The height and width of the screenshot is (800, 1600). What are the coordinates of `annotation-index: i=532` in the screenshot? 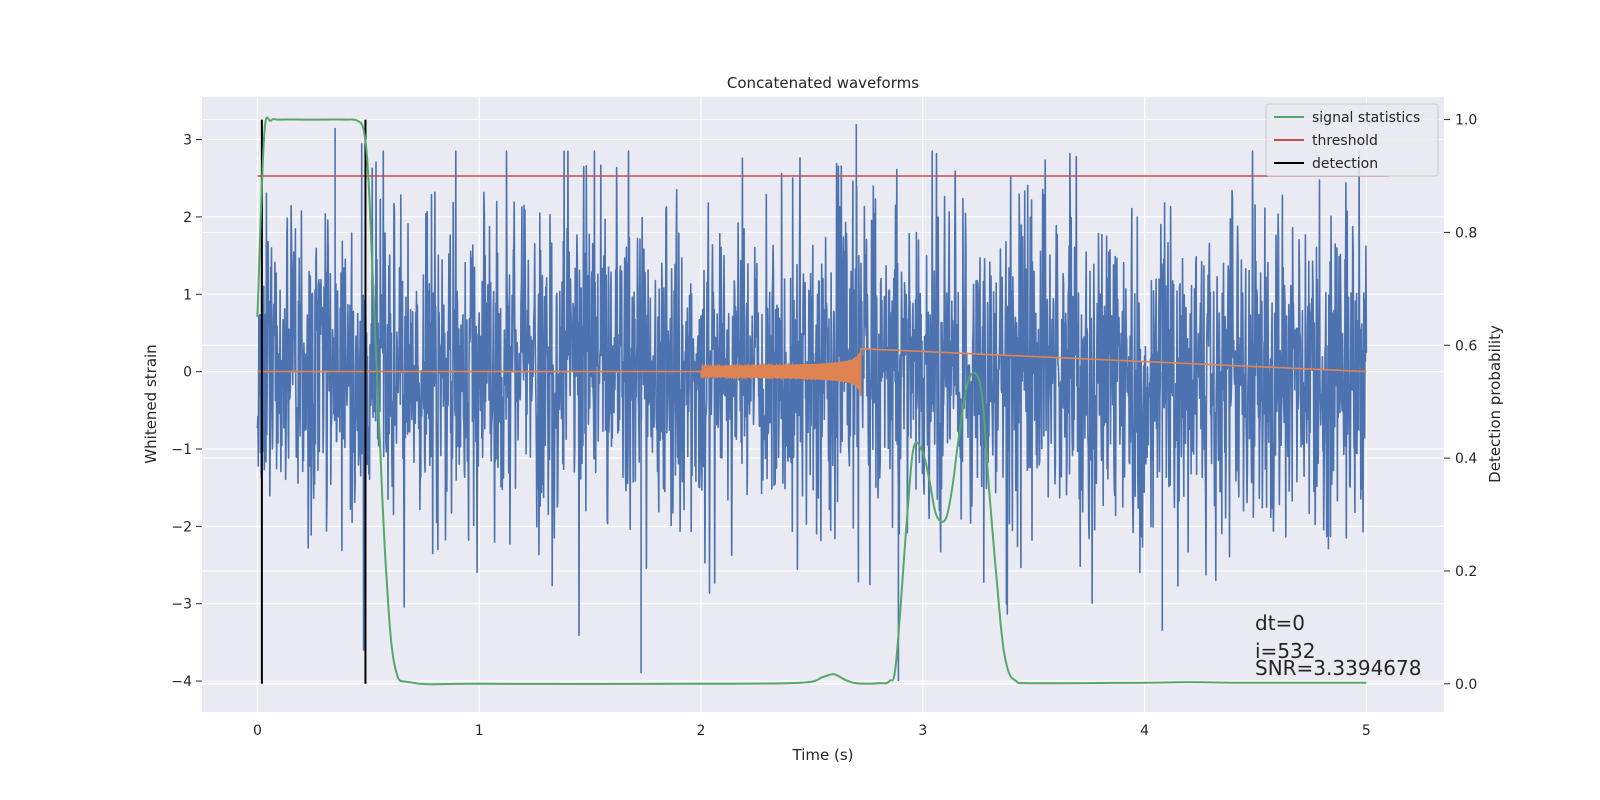 It's located at (1285, 651).